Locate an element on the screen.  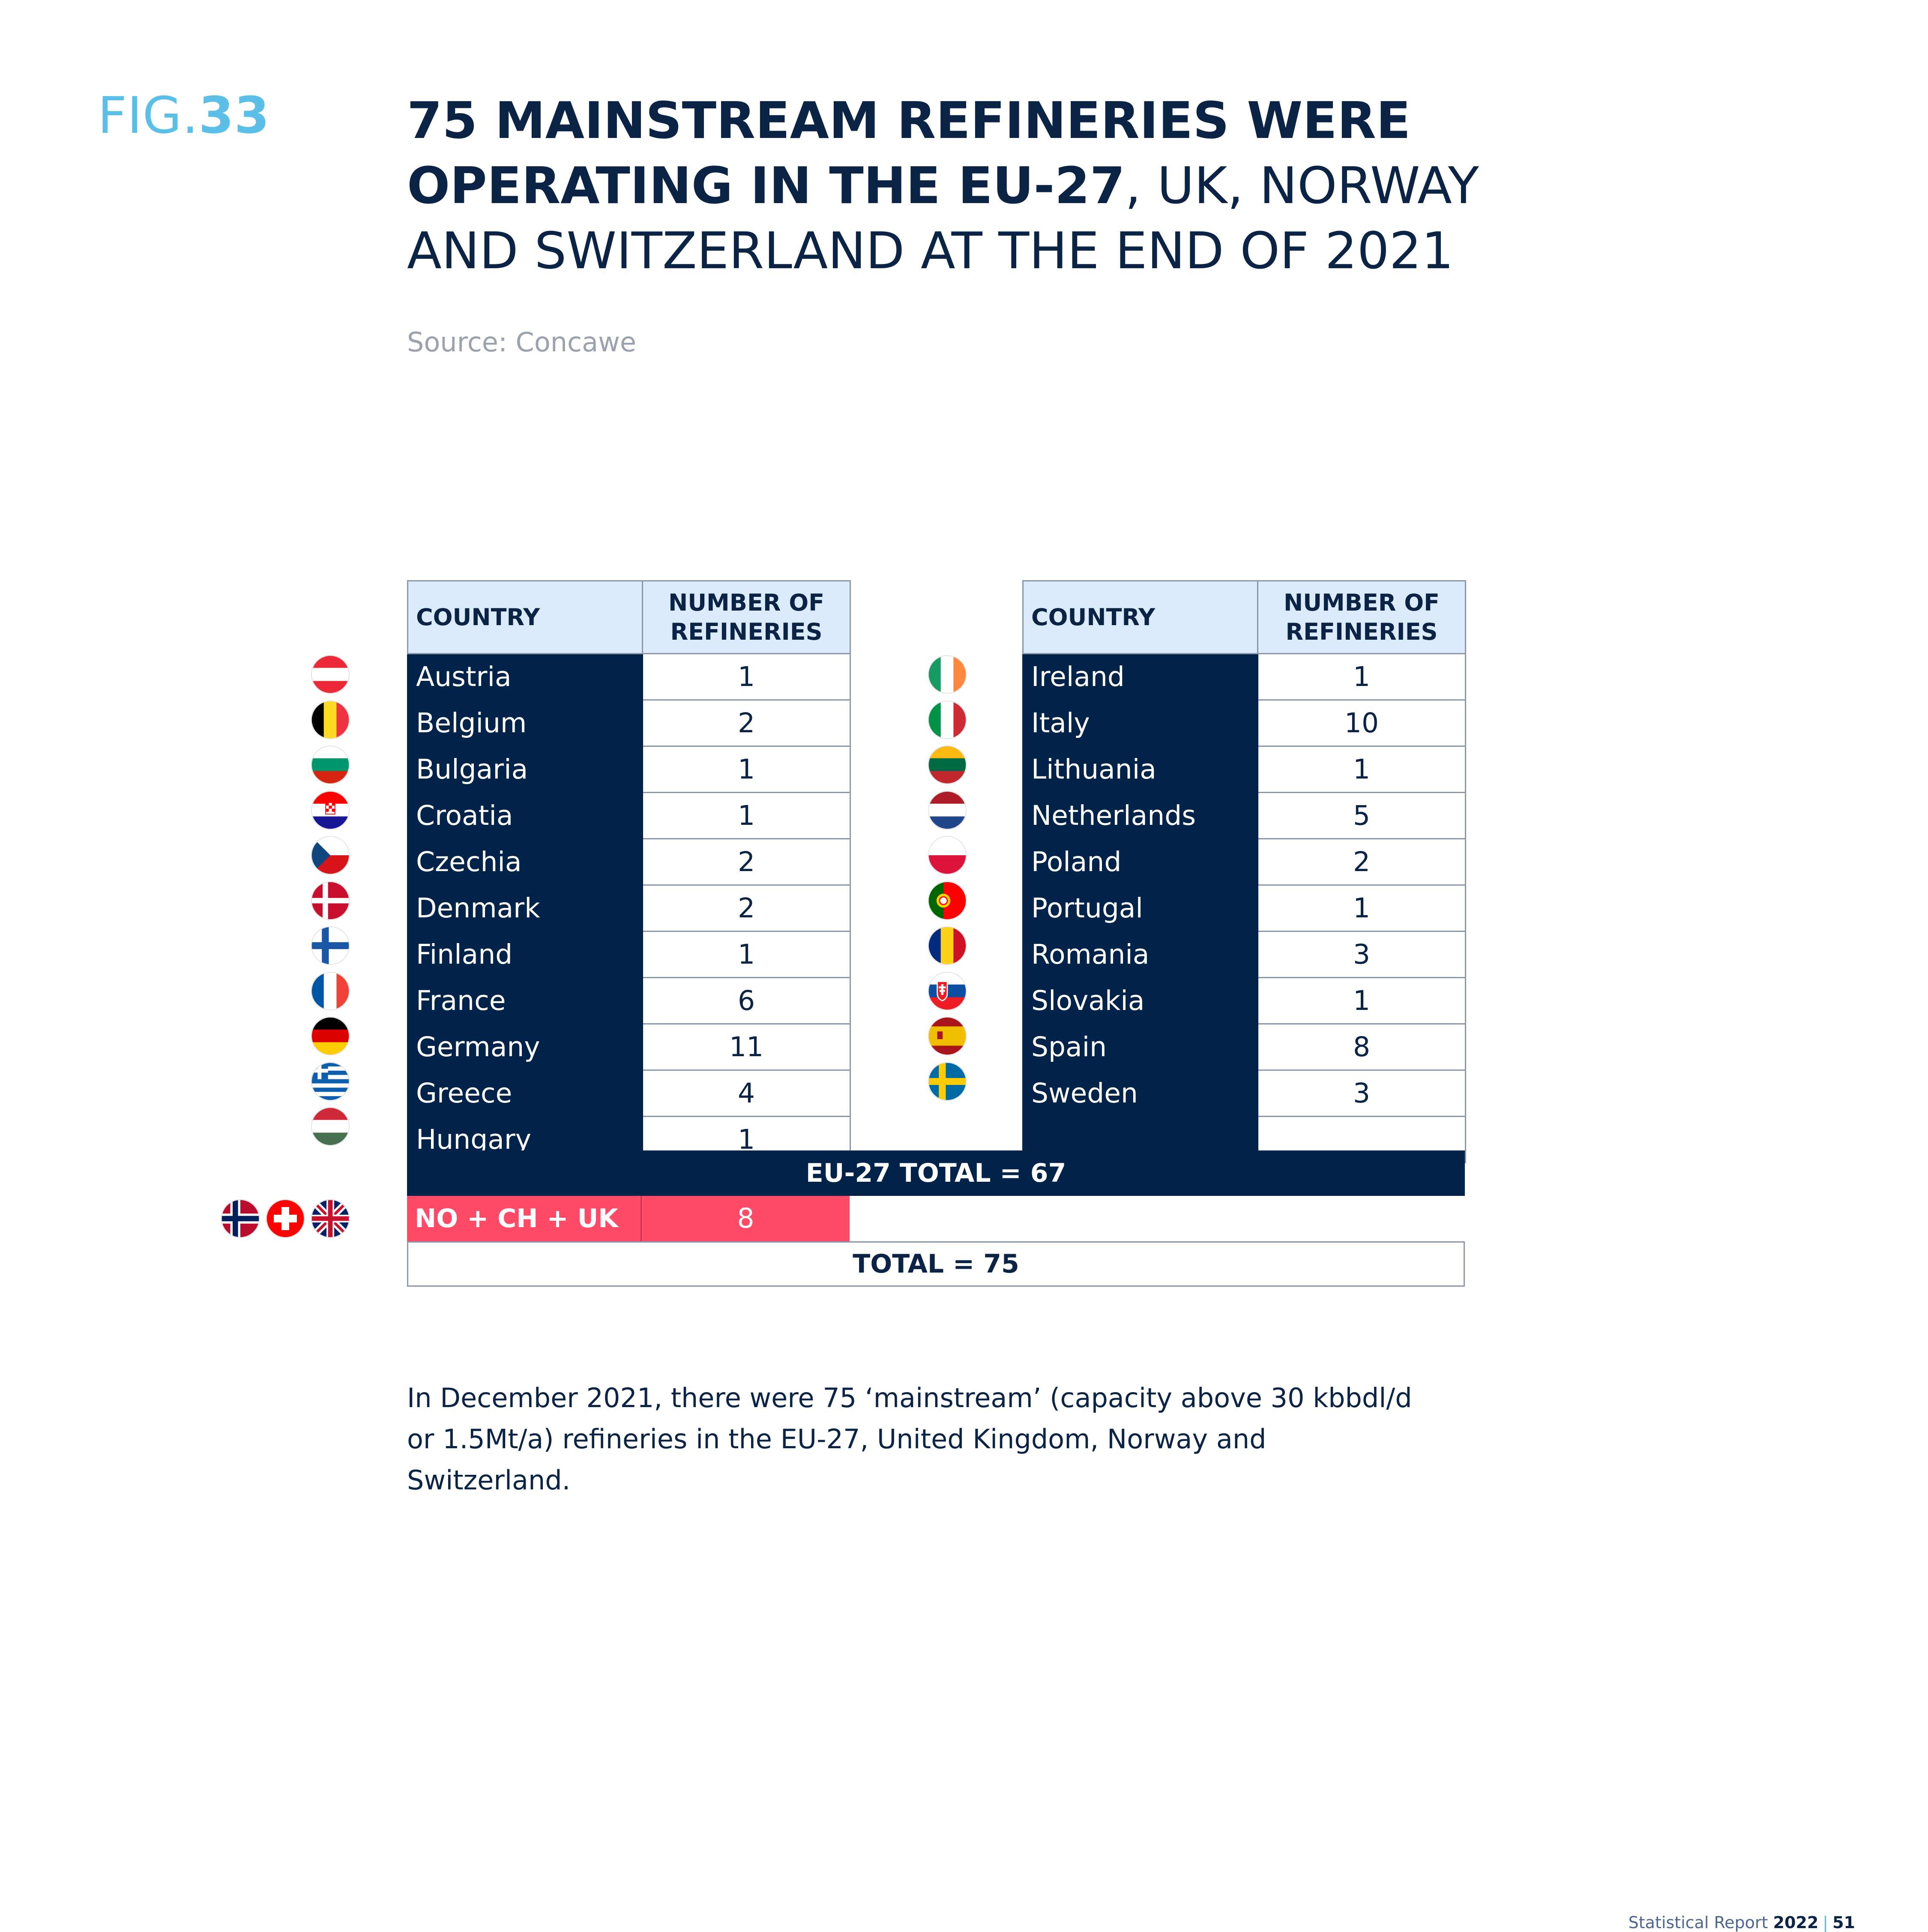
footer-year: 2022 is located at coordinates (1796, 1922).